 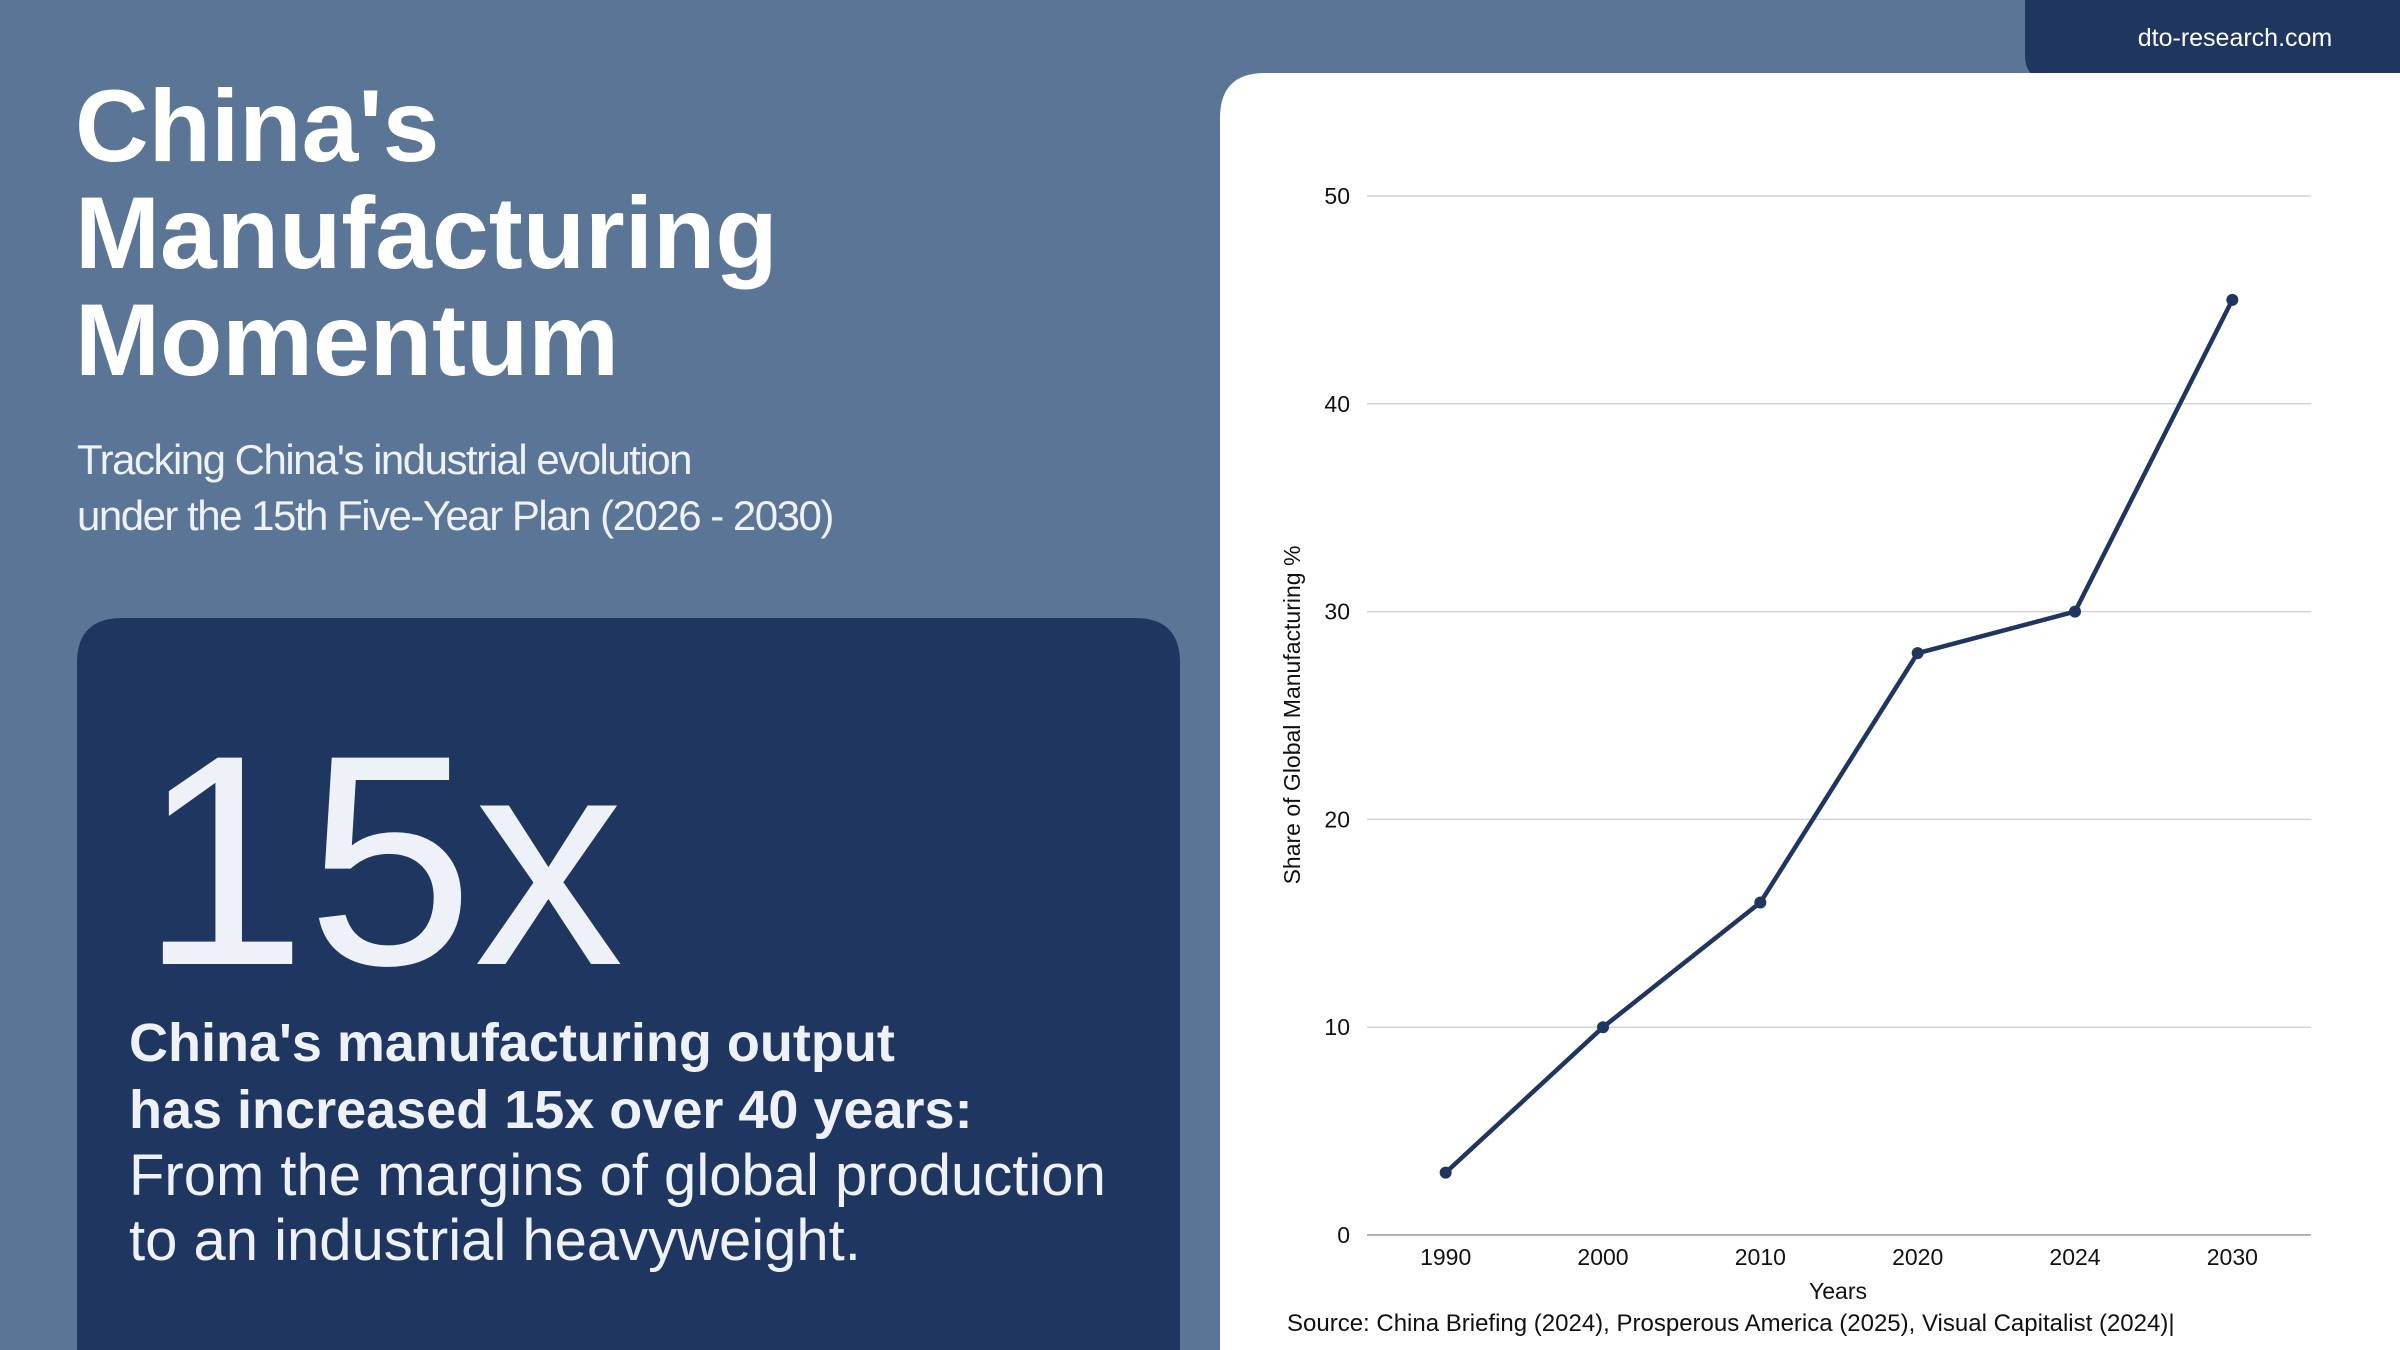 I want to click on y-tick-label: 20, so click(x=1337, y=819).